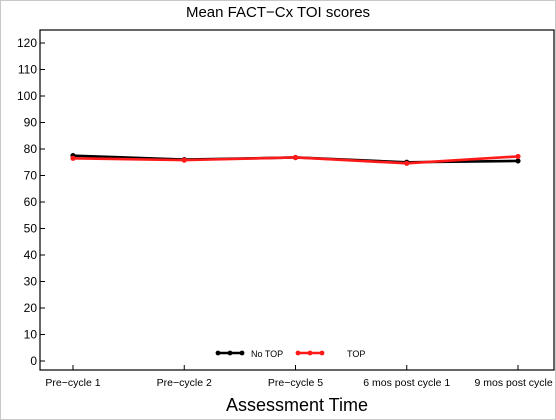 The height and width of the screenshot is (420, 556). I want to click on x-tick-label: Pre−cycle 2, so click(184, 383).